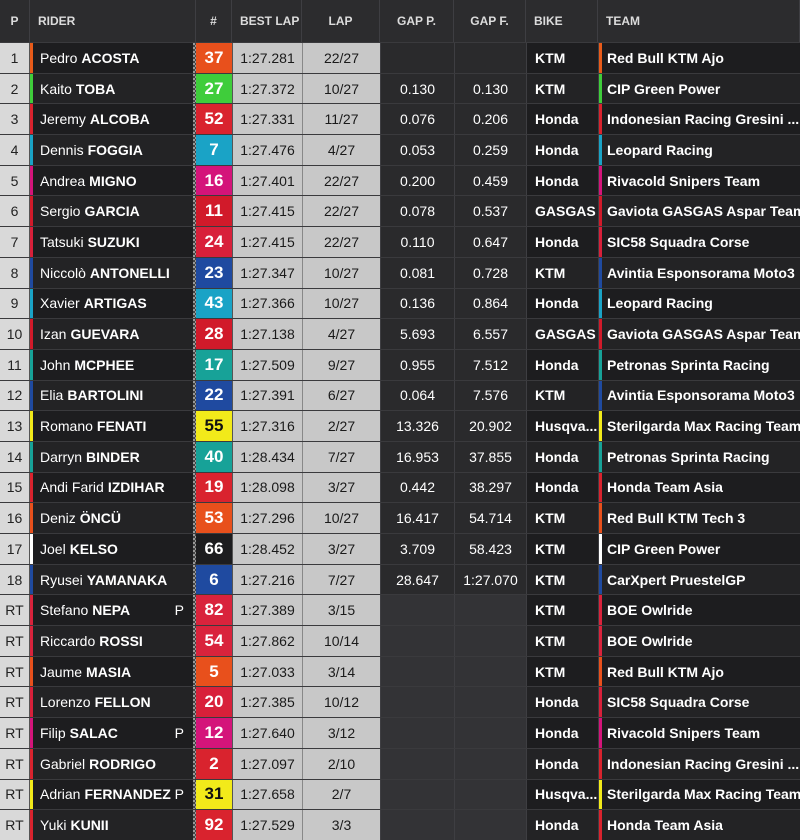  Describe the element at coordinates (113, 58) in the screenshot. I see `rider-cell: Pedro ACOSTA` at that location.